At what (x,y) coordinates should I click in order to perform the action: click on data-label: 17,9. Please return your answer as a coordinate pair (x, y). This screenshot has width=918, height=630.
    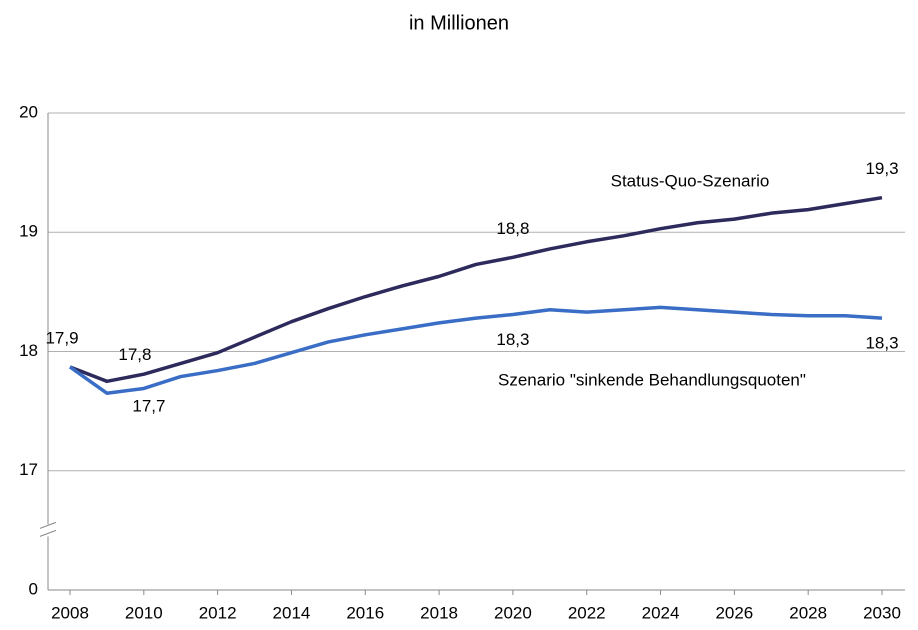
    Looking at the image, I should click on (61, 337).